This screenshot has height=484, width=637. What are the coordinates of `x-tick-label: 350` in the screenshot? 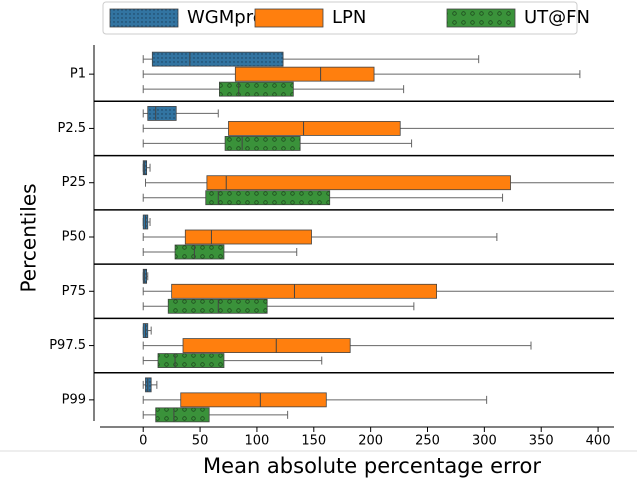 It's located at (541, 441).